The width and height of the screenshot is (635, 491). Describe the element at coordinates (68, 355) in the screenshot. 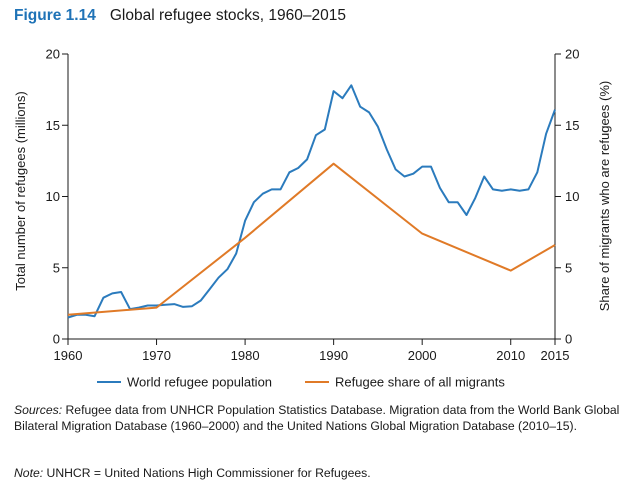

I see `x-tick-label: 1960` at that location.